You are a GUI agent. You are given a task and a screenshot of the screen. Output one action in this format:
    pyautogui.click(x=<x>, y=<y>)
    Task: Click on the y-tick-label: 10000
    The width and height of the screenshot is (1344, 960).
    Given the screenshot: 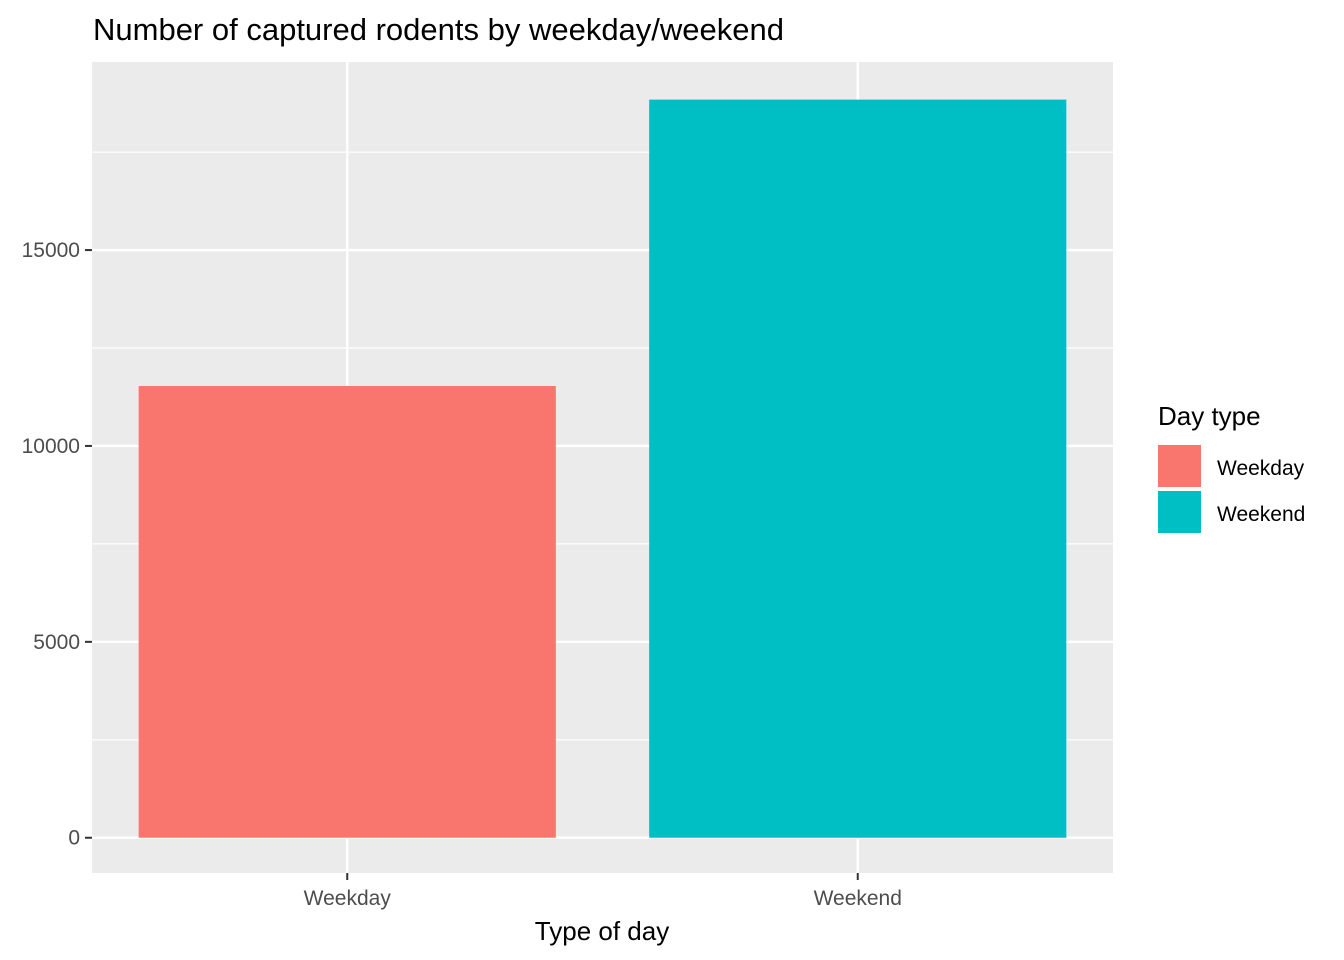 What is the action you would take?
    pyautogui.click(x=51, y=446)
    